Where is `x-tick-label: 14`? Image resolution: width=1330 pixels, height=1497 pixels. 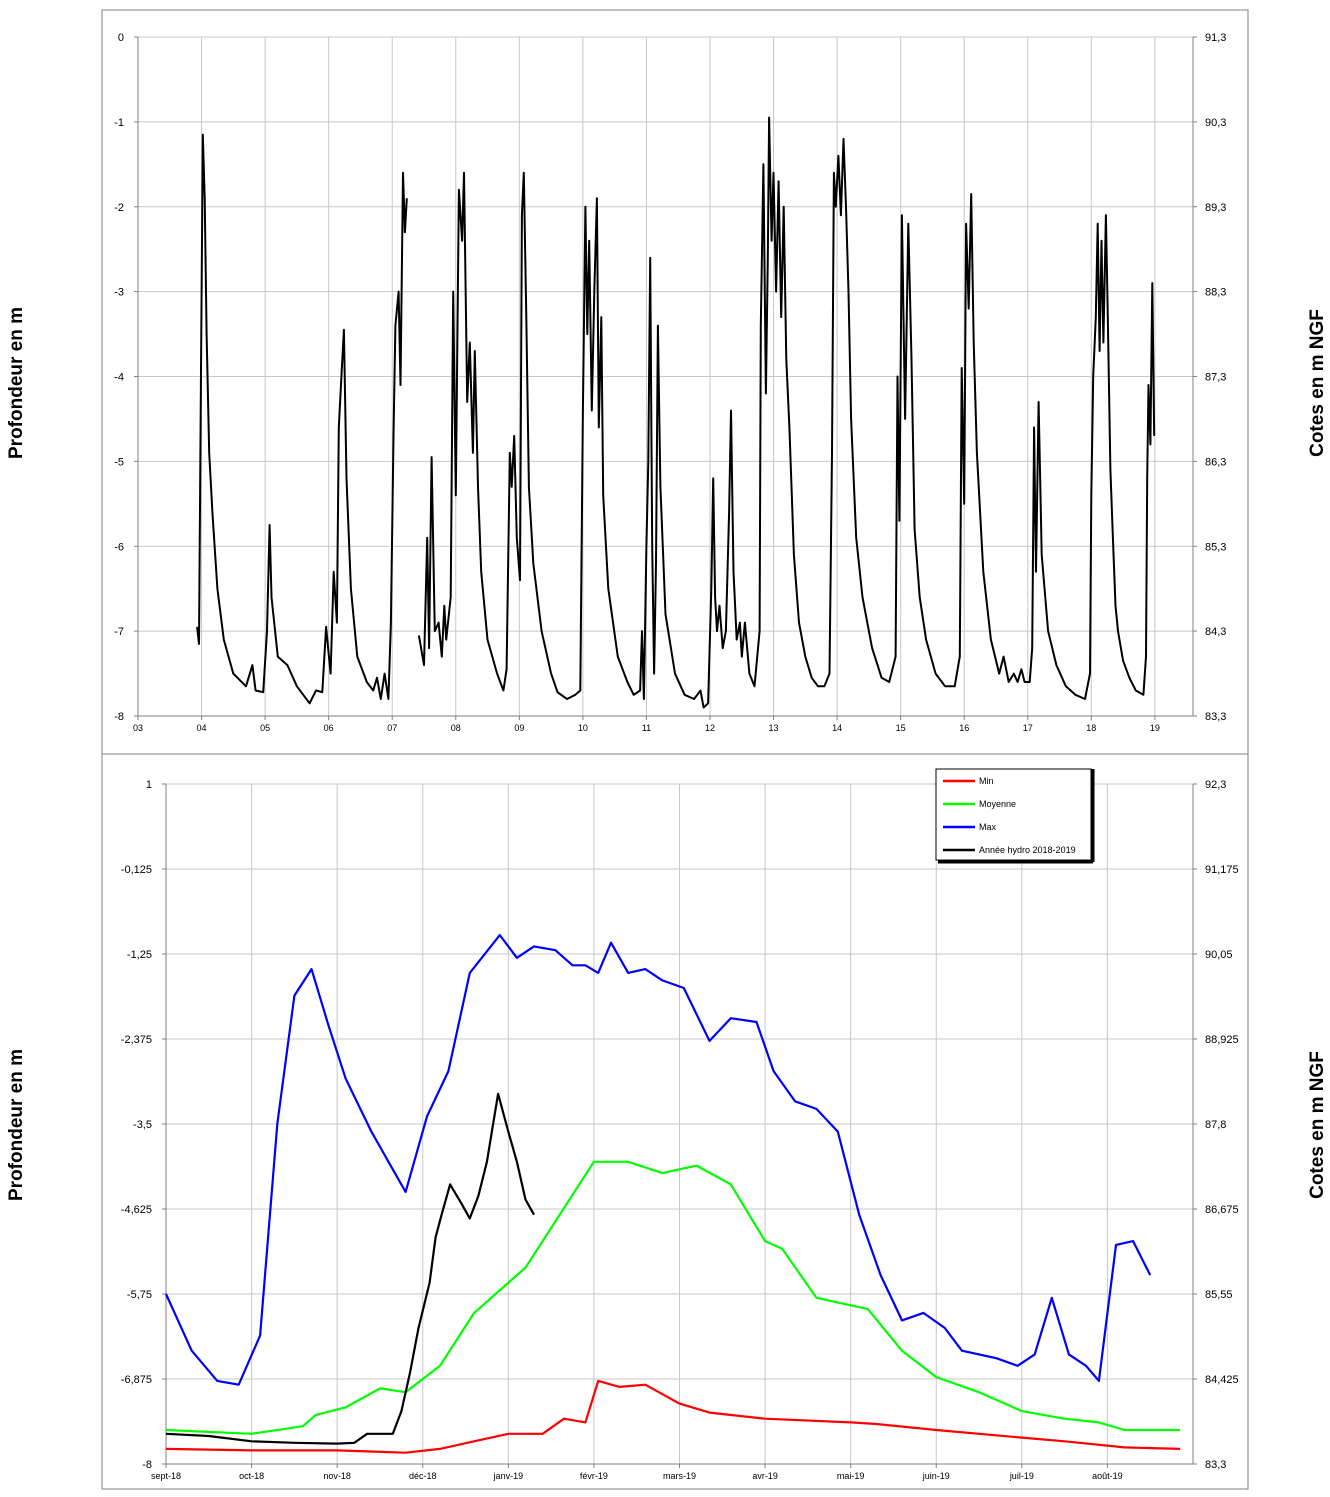 x-tick-label: 14 is located at coordinates (837, 728).